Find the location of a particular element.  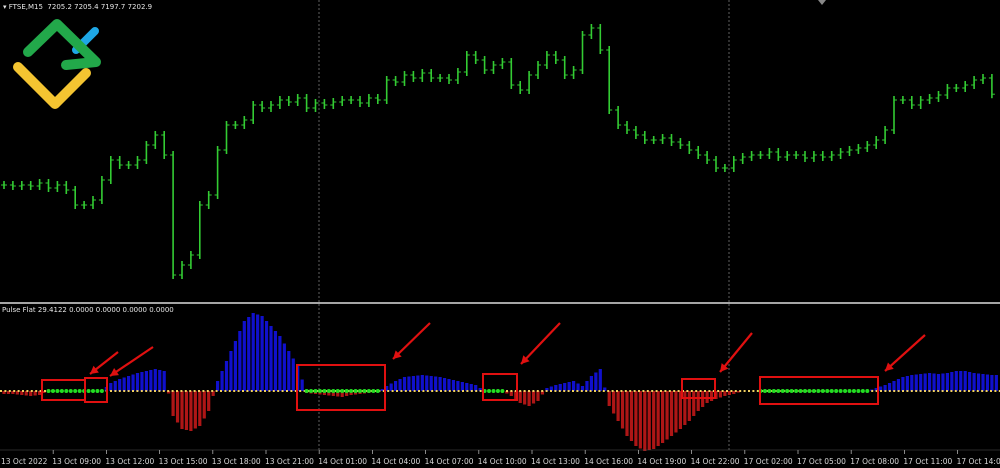

time-tick-label: 13 Oct 2022 is located at coordinates (24, 461).